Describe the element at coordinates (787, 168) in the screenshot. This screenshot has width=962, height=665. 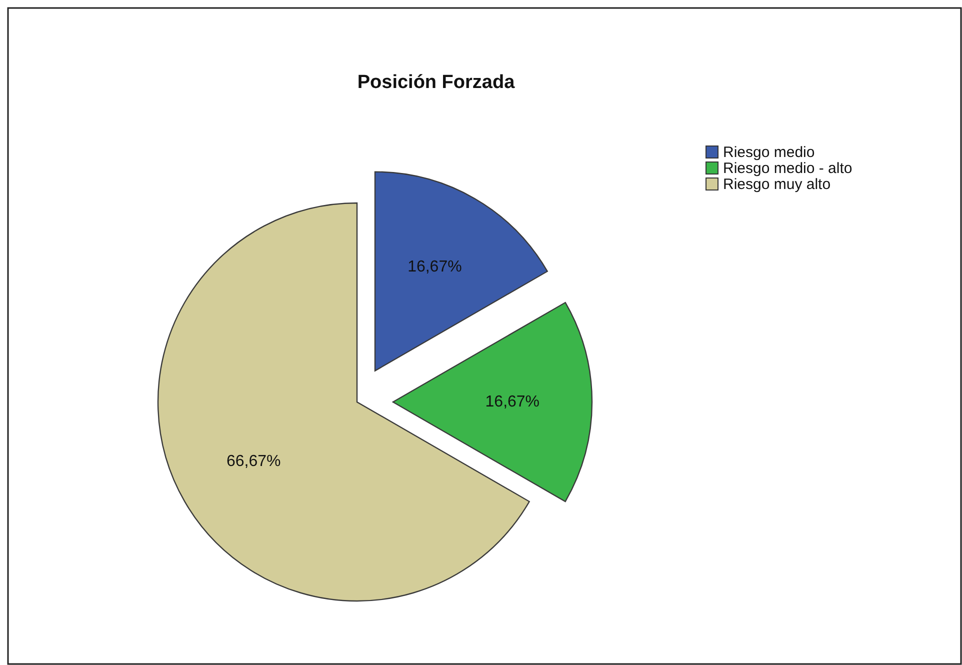
I see `legend-label: Riesgo medio - alto` at that location.